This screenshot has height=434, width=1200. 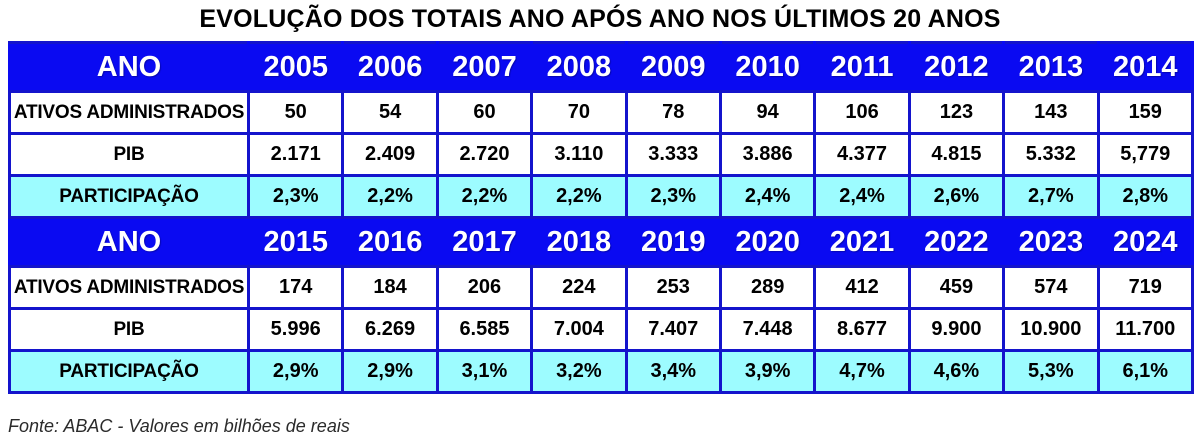 What do you see at coordinates (862, 67) in the screenshot?
I see `year-header-cell: 2011` at bounding box center [862, 67].